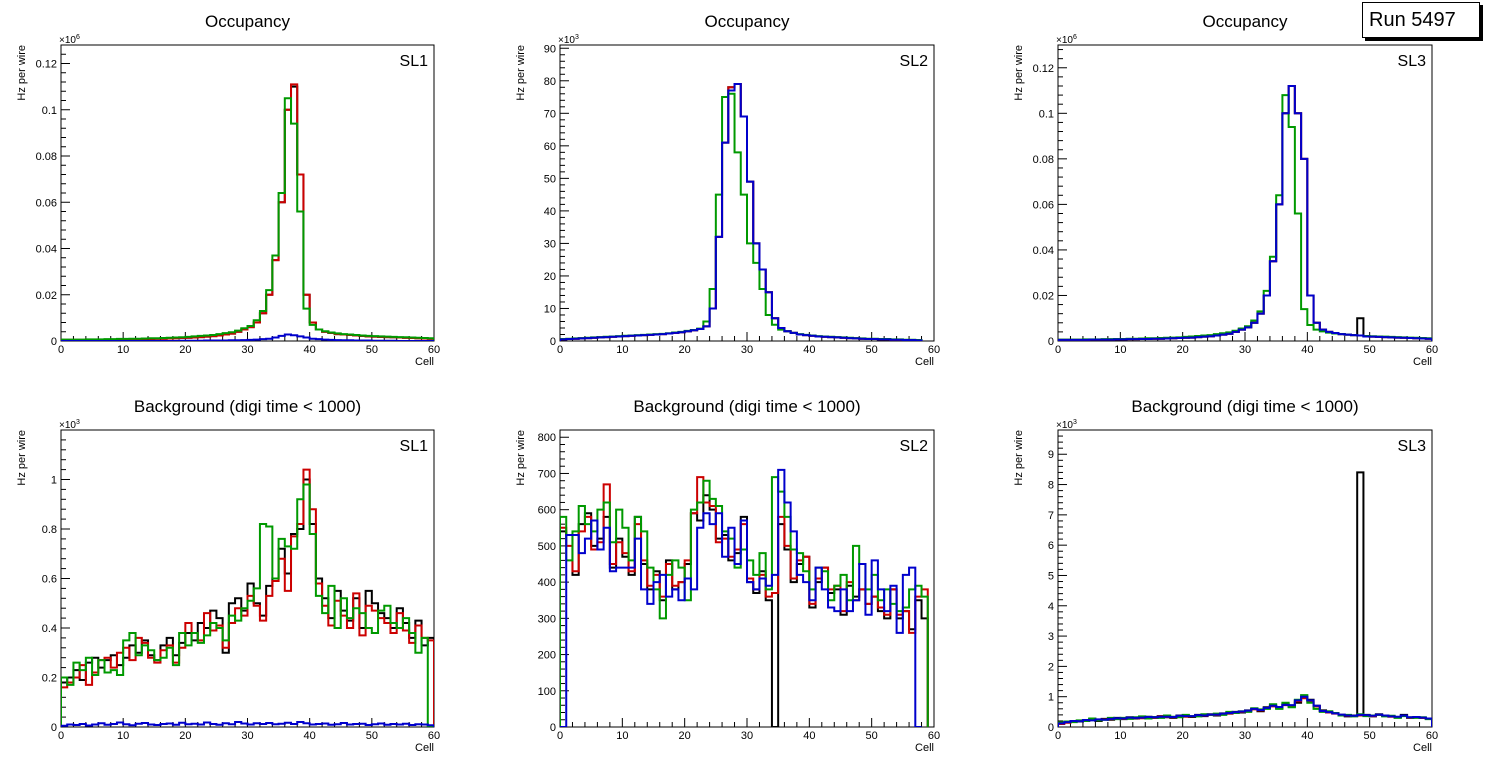 The image size is (1496, 772). Describe the element at coordinates (1043, 251) in the screenshot. I see `y-tick-label: 0.04` at that location.